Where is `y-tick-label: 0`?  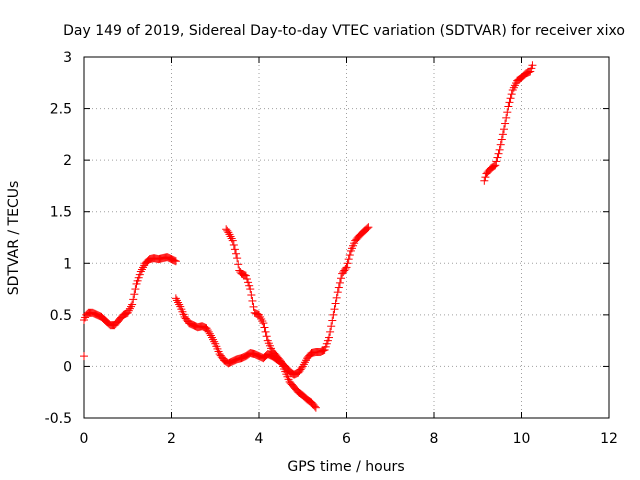
y-tick-label: 0 is located at coordinates (67, 367).